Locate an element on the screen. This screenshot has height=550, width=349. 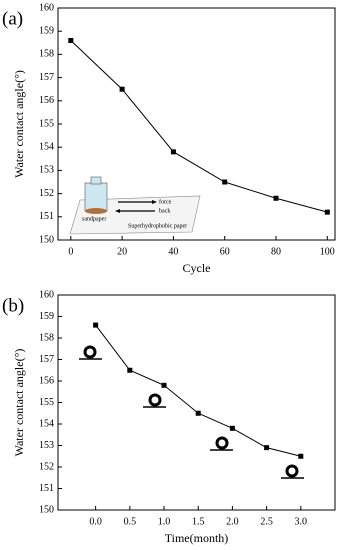
inset-label: Superhydrophobic paper is located at coordinates (157, 226).